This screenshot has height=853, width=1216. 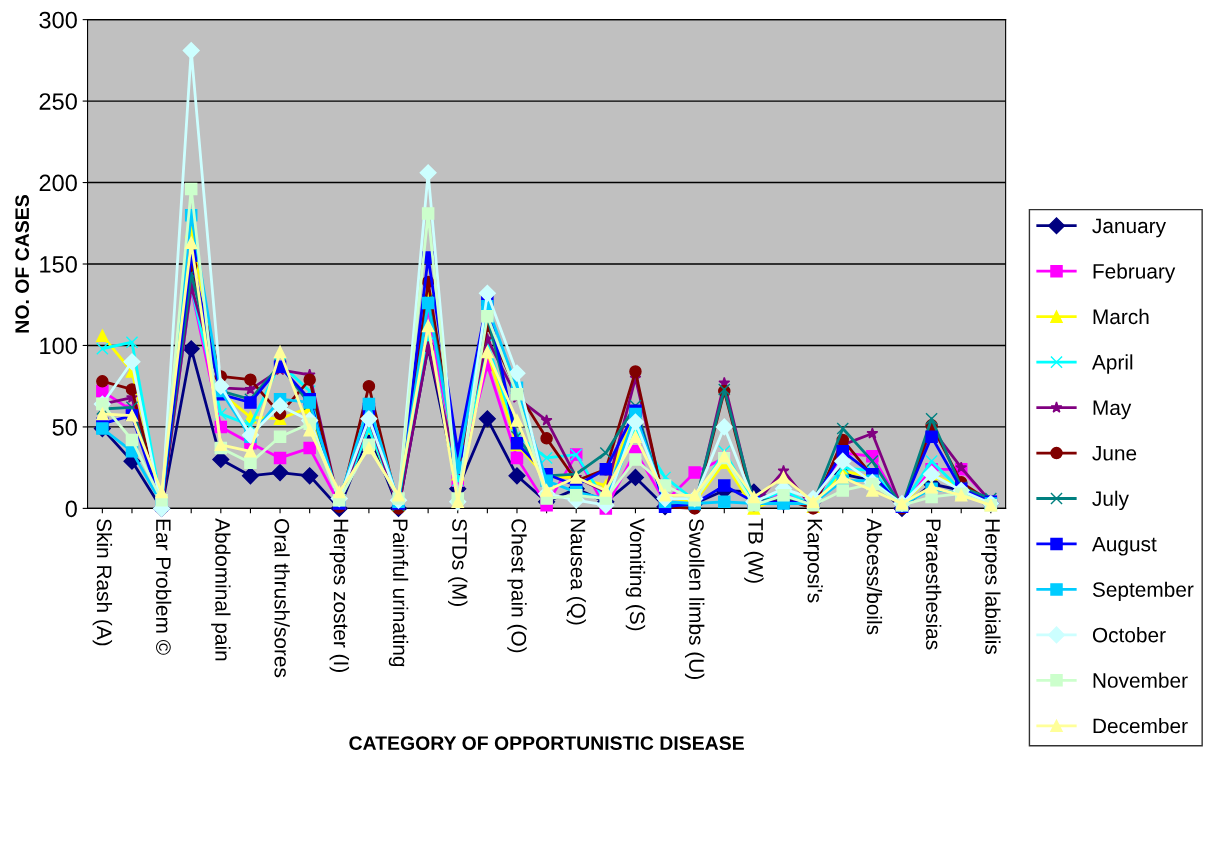 I want to click on x-tick-label: Ear Problem ©, so click(x=164, y=587).